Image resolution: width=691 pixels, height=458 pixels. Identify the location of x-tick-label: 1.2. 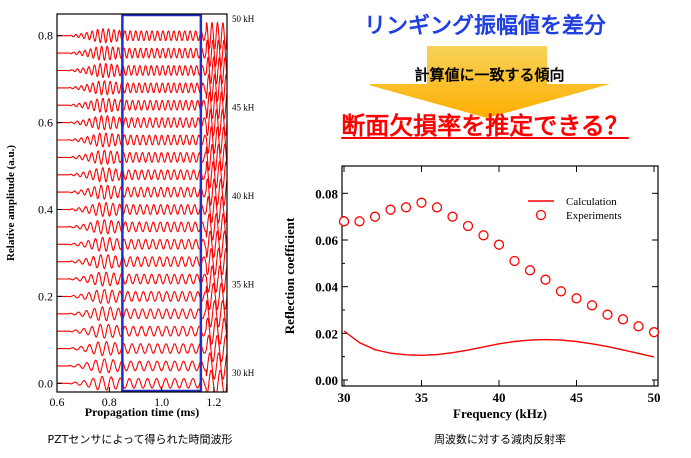
(213, 402).